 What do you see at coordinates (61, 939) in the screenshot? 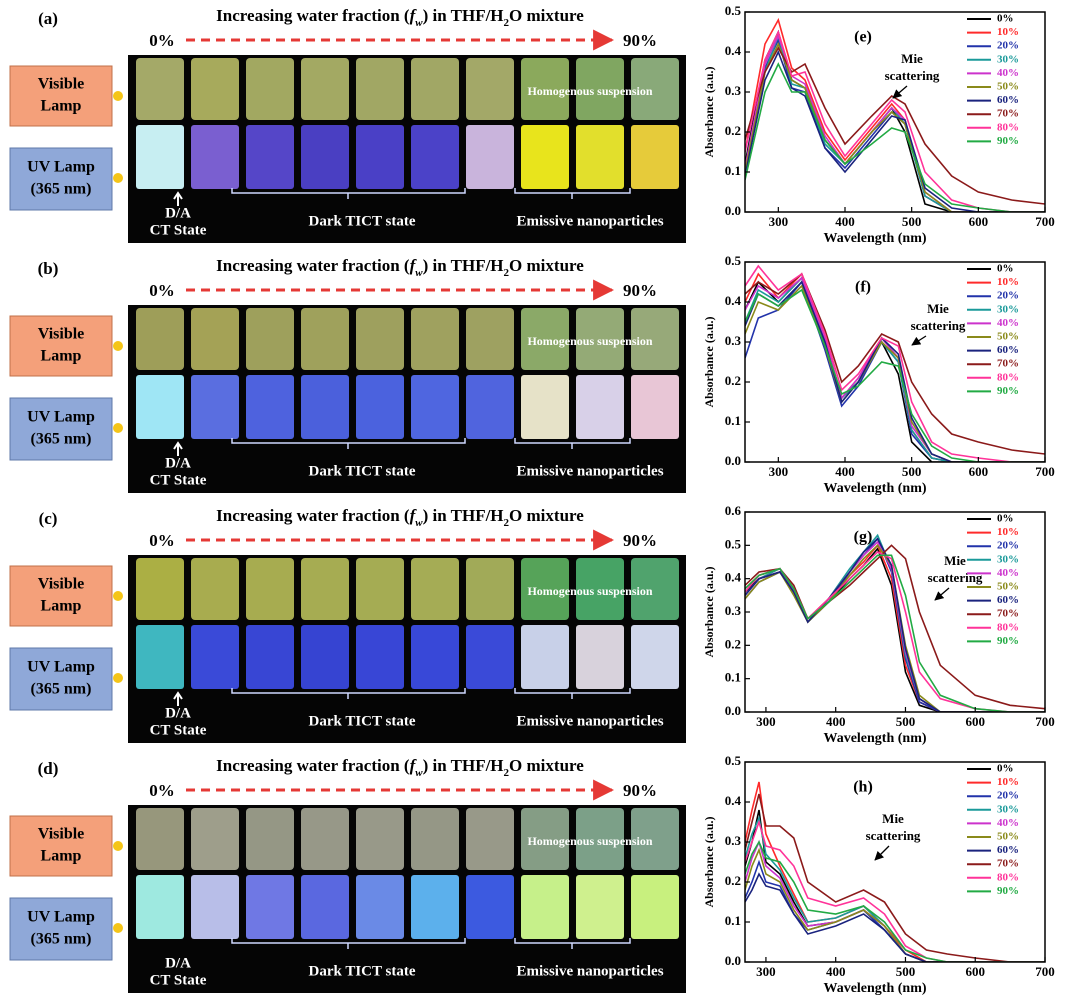
I see `uv-lamp-label: (365 nm)` at bounding box center [61, 939].